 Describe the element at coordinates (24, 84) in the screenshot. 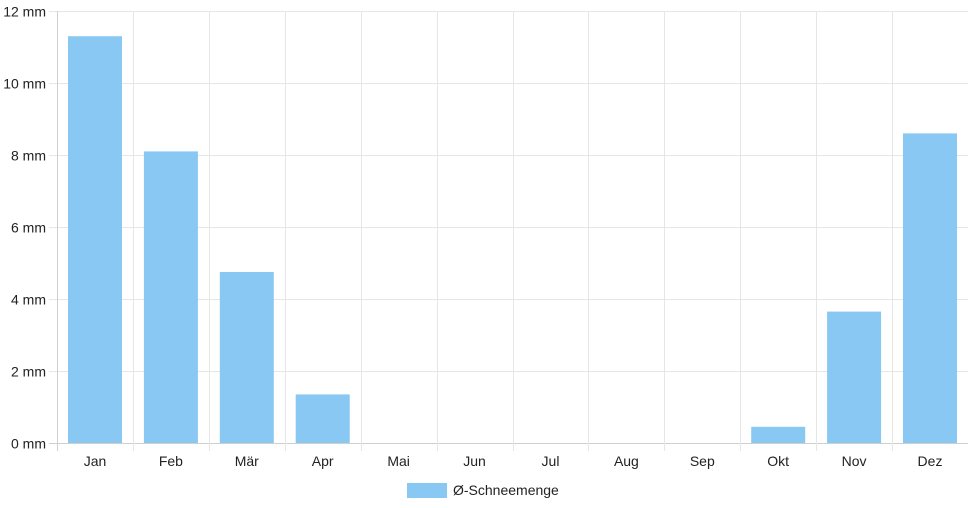

I see `y-tick-label: 10 mm` at that location.